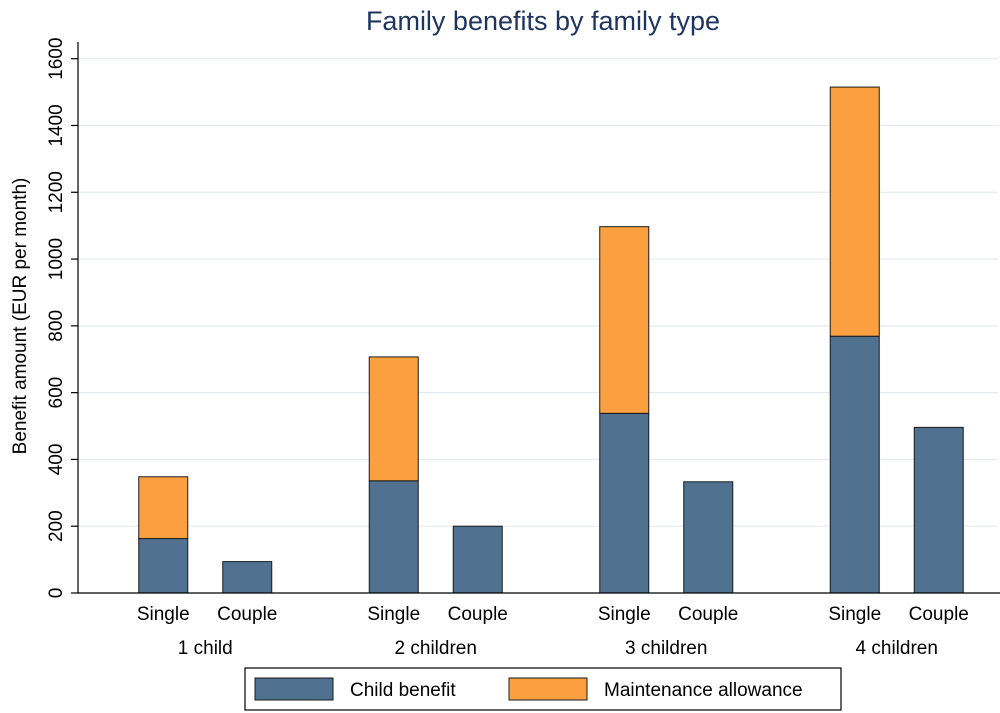  What do you see at coordinates (56, 326) in the screenshot?
I see `y-tick-label: 800` at bounding box center [56, 326].